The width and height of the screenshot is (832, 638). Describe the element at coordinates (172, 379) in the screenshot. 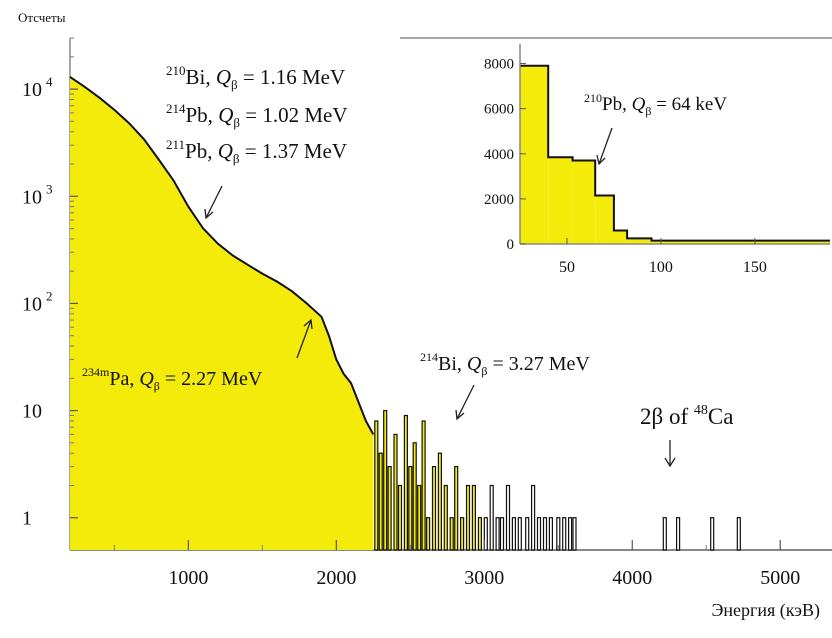

I see `annotation-pa234m: 234mPa, Qβ = 2.27 MeV` at that location.